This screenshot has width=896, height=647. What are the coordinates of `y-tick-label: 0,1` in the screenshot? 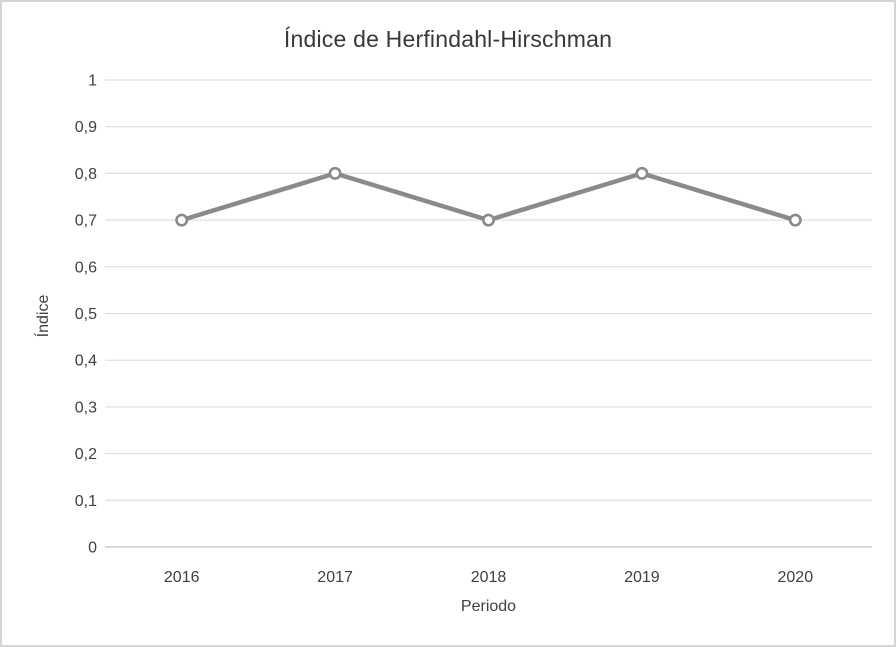 It's located at (86, 501).